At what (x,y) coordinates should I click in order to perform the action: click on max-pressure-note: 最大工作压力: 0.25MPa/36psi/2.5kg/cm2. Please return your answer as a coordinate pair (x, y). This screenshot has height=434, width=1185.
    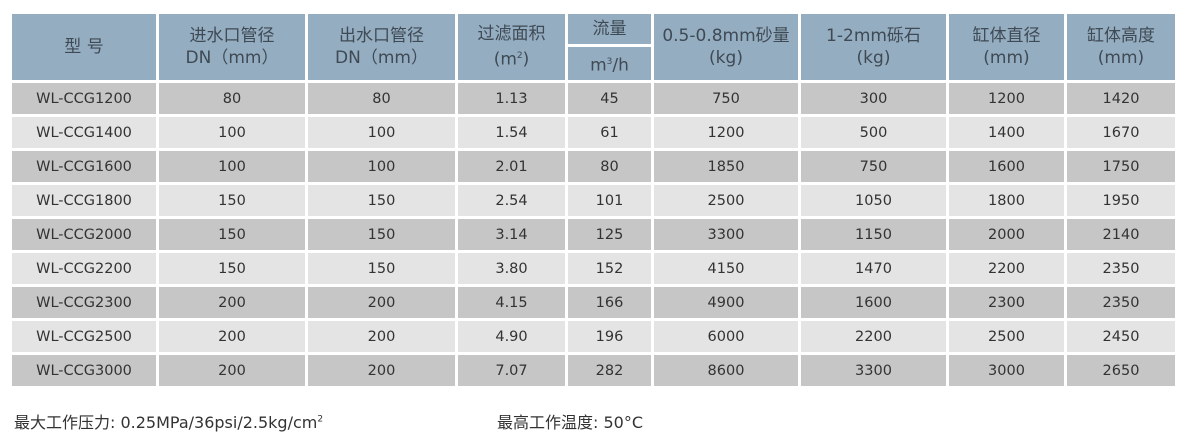
    Looking at the image, I should click on (168, 421).